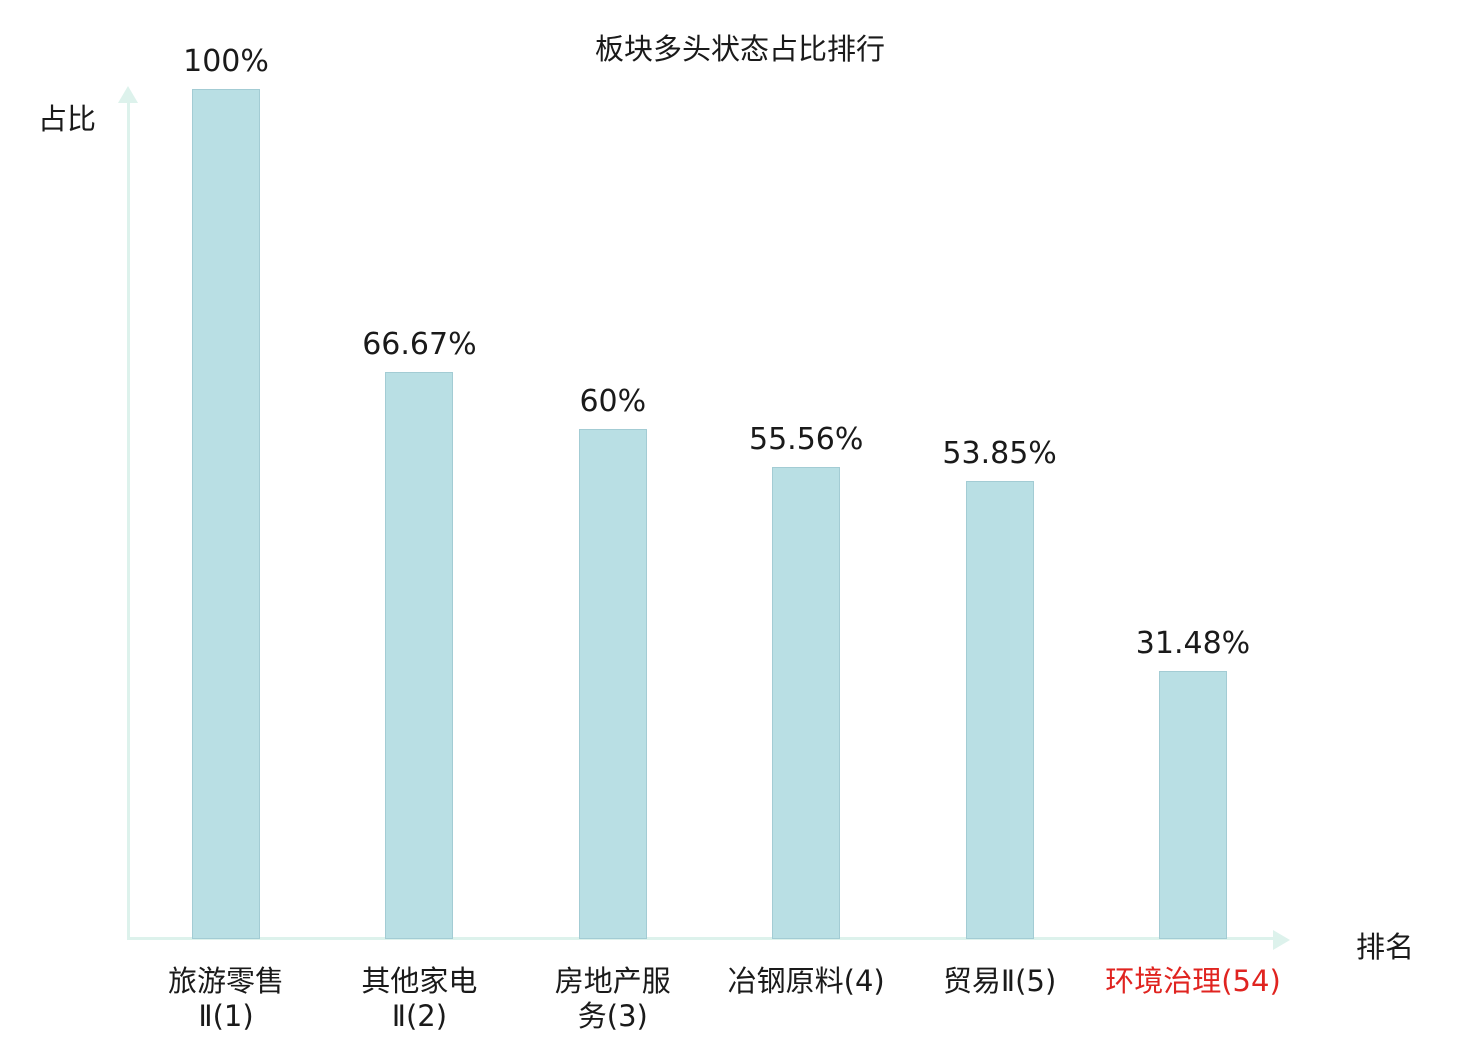  I want to click on category-label: 其他家电 Ⅱ(2), so click(419, 999).